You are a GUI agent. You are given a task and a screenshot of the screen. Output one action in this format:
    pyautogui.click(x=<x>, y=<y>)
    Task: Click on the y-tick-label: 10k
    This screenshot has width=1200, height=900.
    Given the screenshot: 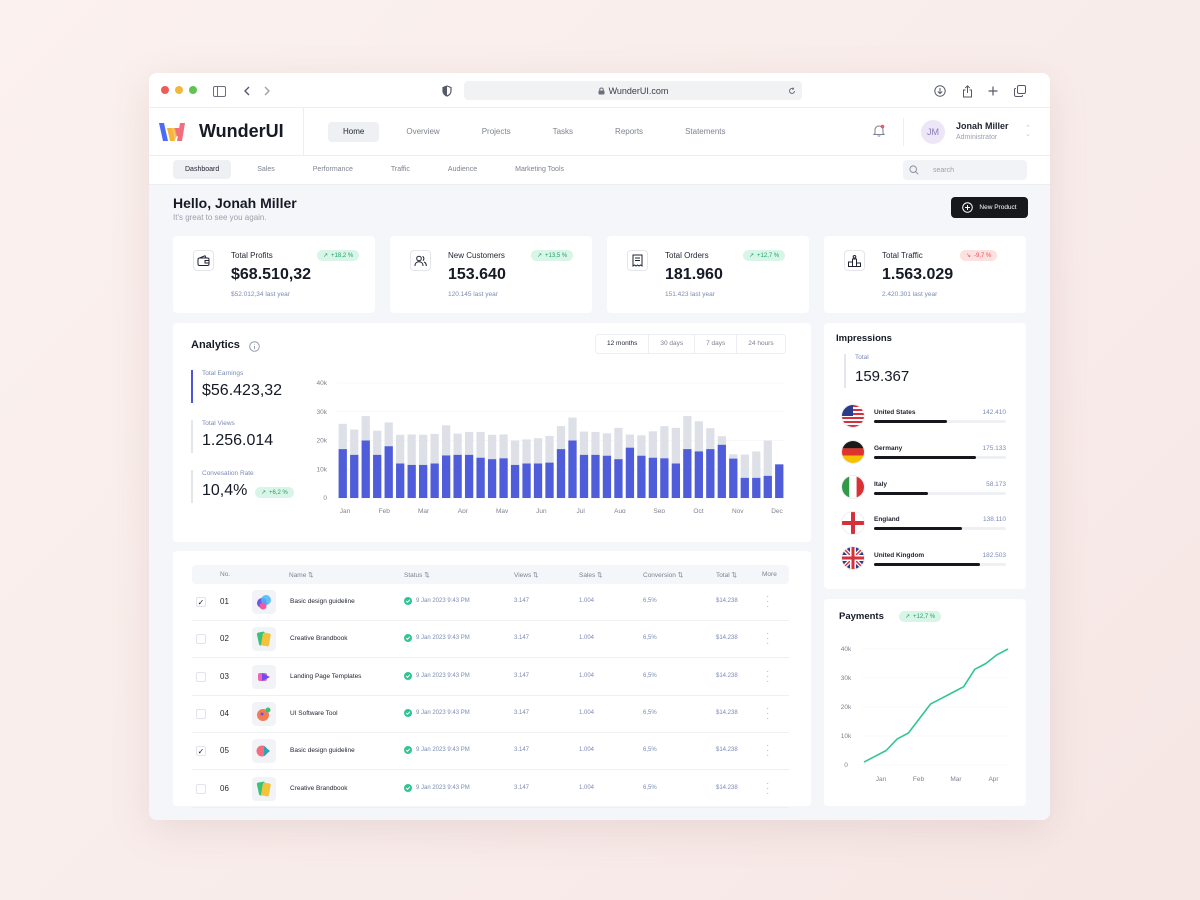 What is the action you would take?
    pyautogui.click(x=846, y=736)
    